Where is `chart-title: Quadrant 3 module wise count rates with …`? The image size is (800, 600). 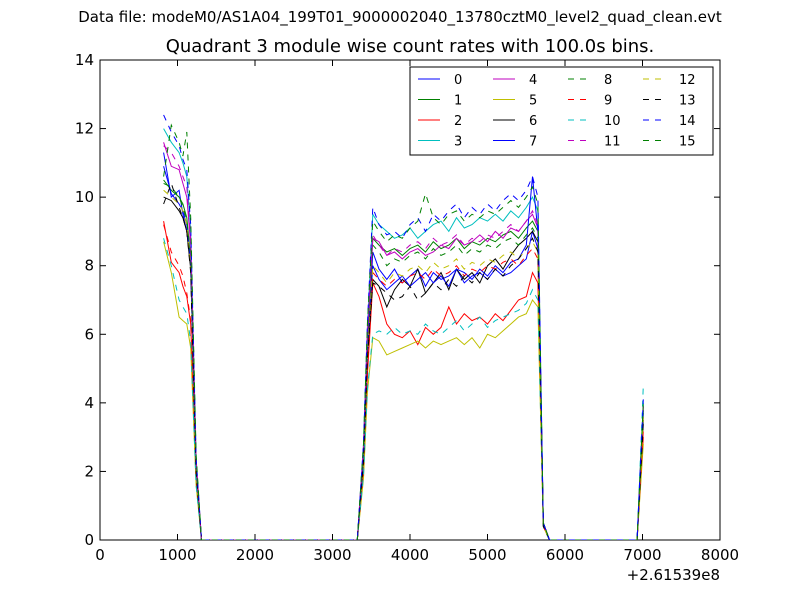
chart-title: Quadrant 3 module wise count rates with … is located at coordinates (410, 46).